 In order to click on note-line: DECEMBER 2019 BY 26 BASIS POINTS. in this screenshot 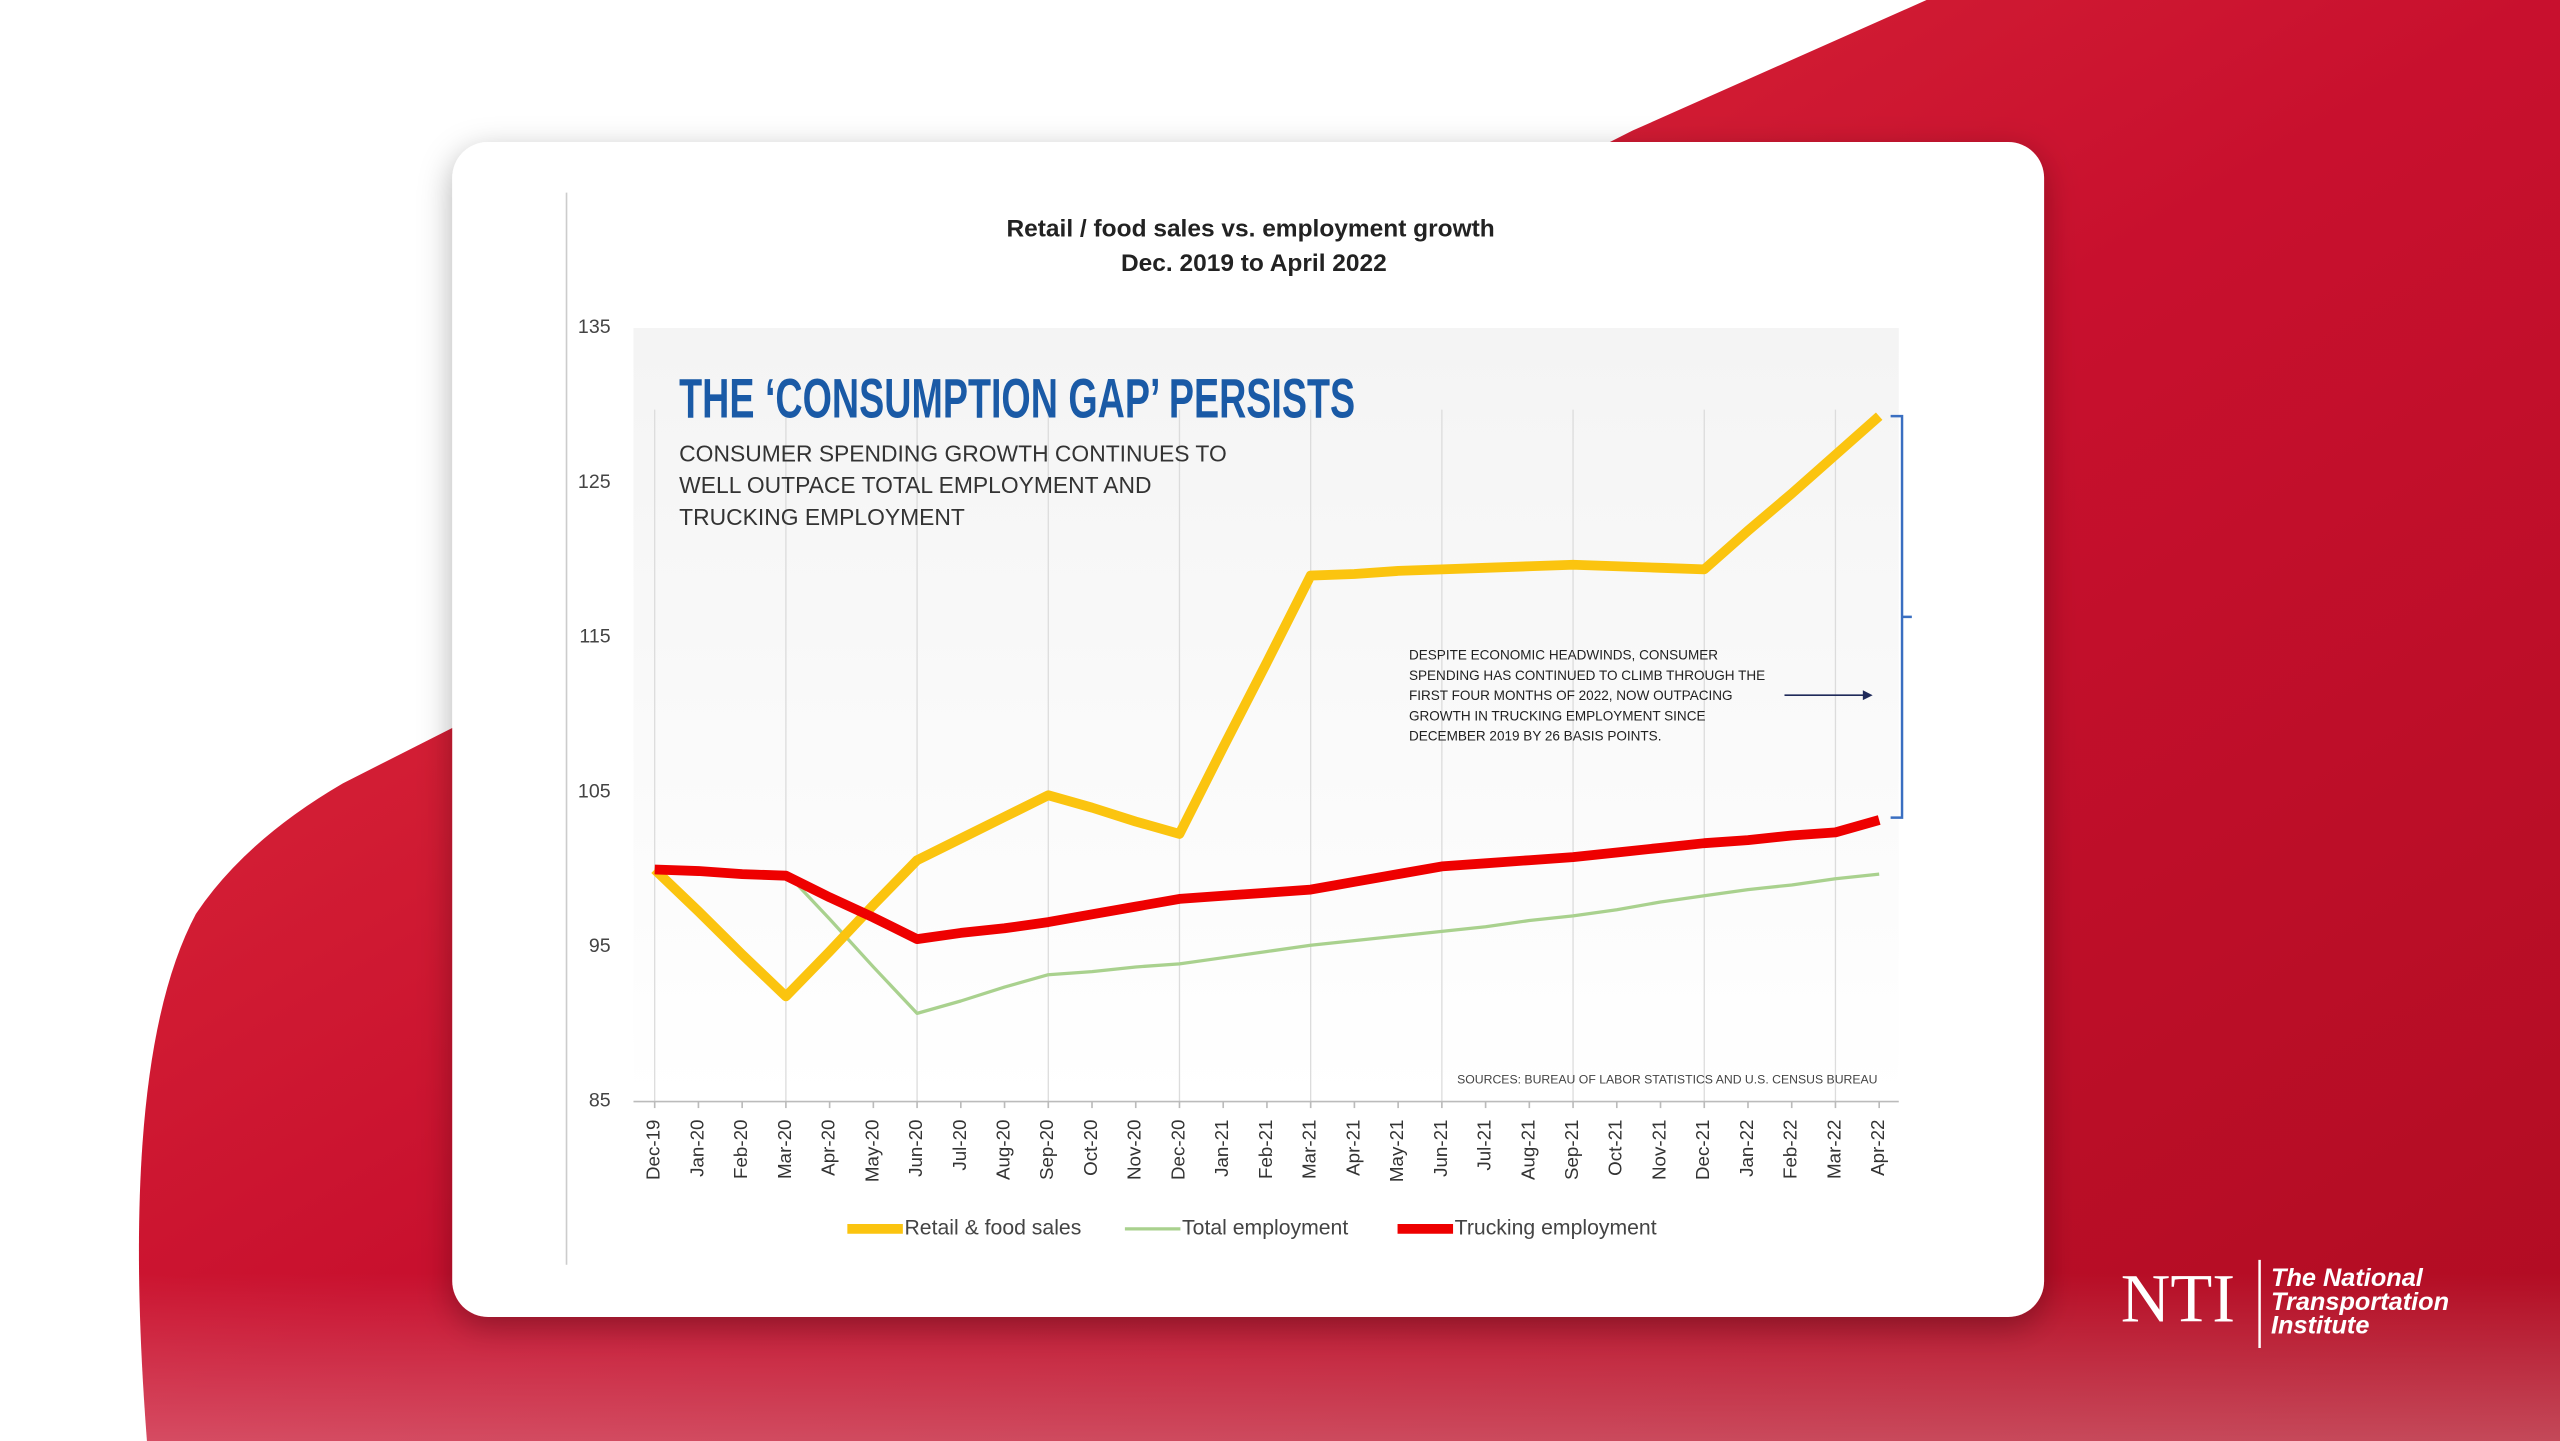, I will do `click(1535, 736)`.